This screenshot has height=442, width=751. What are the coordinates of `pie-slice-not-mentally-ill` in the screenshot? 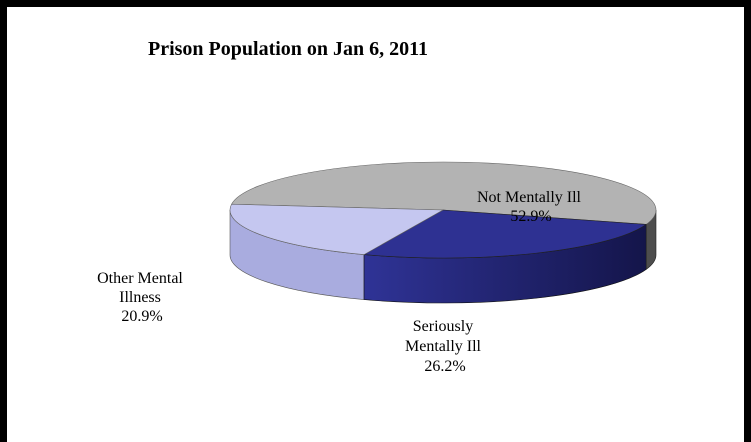 It's located at (444, 193).